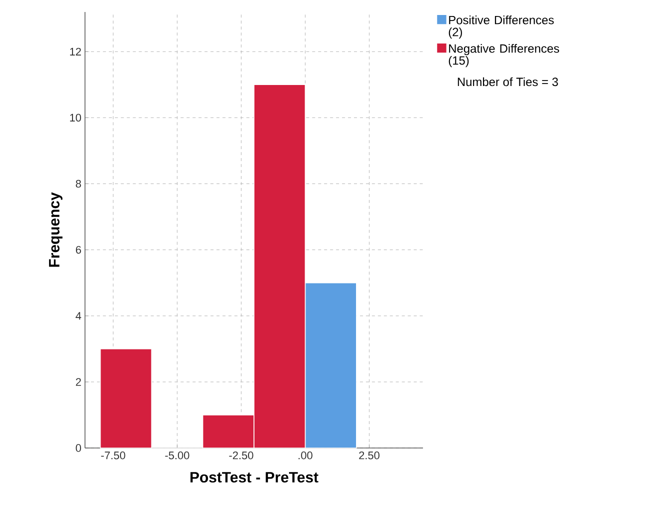  I want to click on y-tick-label: 10, so click(76, 118).